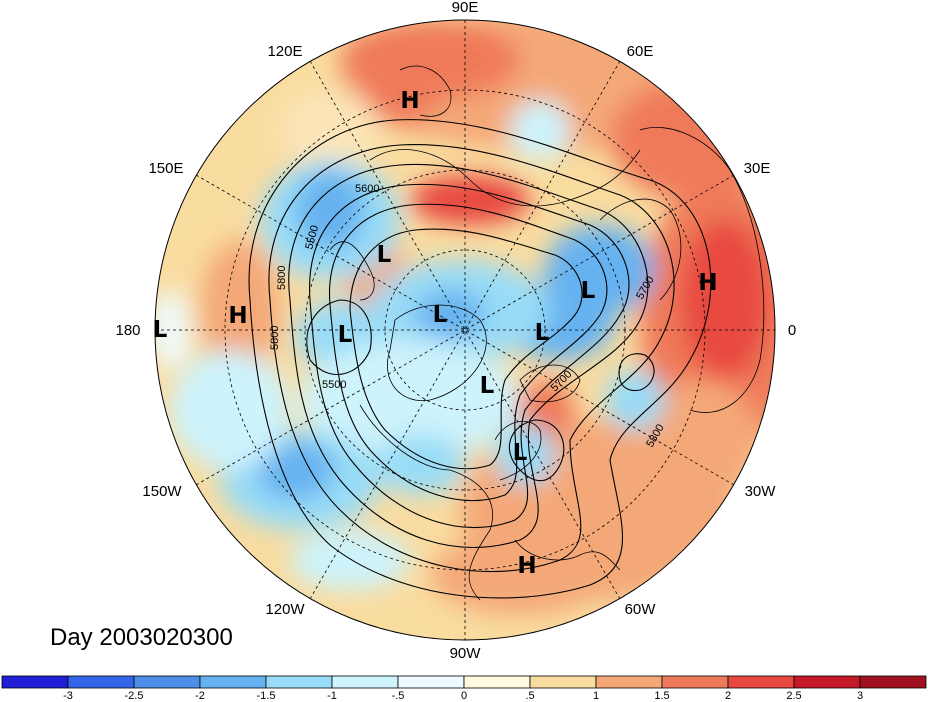 Image resolution: width=928 pixels, height=702 pixels. What do you see at coordinates (266, 696) in the screenshot?
I see `colorbar-tick-label: -1.5` at bounding box center [266, 696].